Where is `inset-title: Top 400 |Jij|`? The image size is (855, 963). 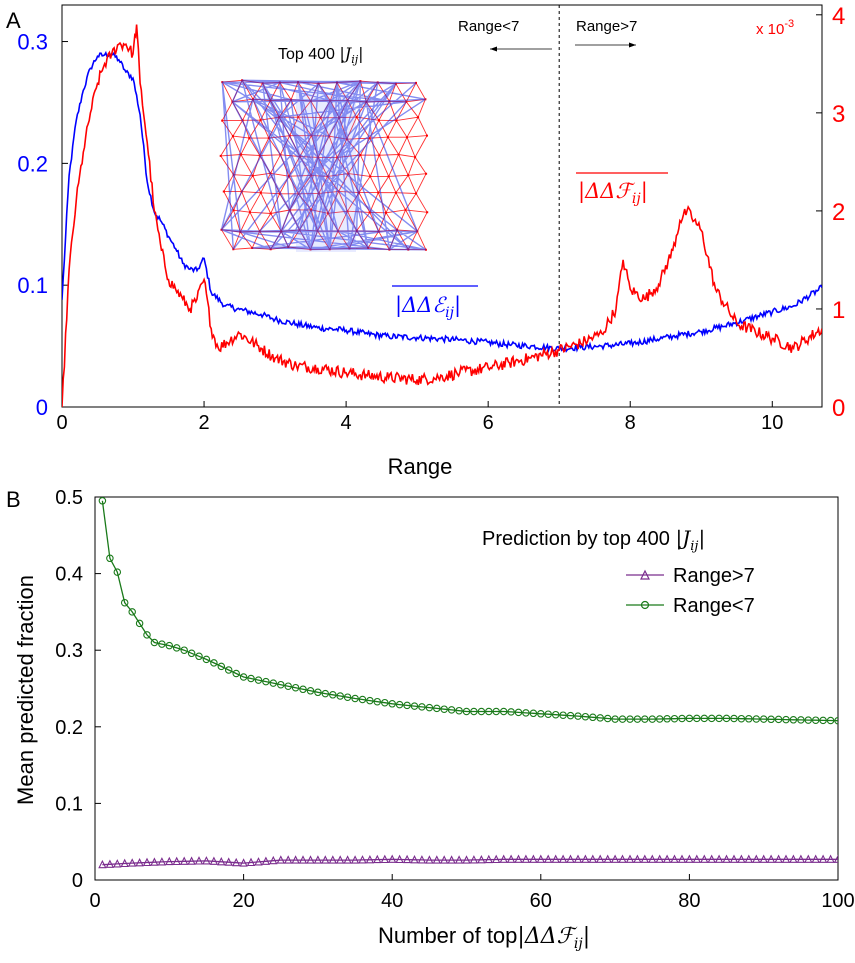 inset-title: Top 400 |Jij| is located at coordinates (321, 55).